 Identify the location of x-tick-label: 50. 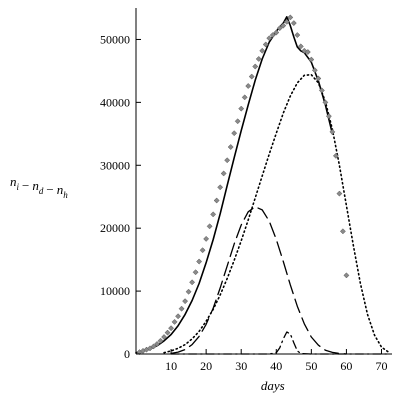
(311, 366).